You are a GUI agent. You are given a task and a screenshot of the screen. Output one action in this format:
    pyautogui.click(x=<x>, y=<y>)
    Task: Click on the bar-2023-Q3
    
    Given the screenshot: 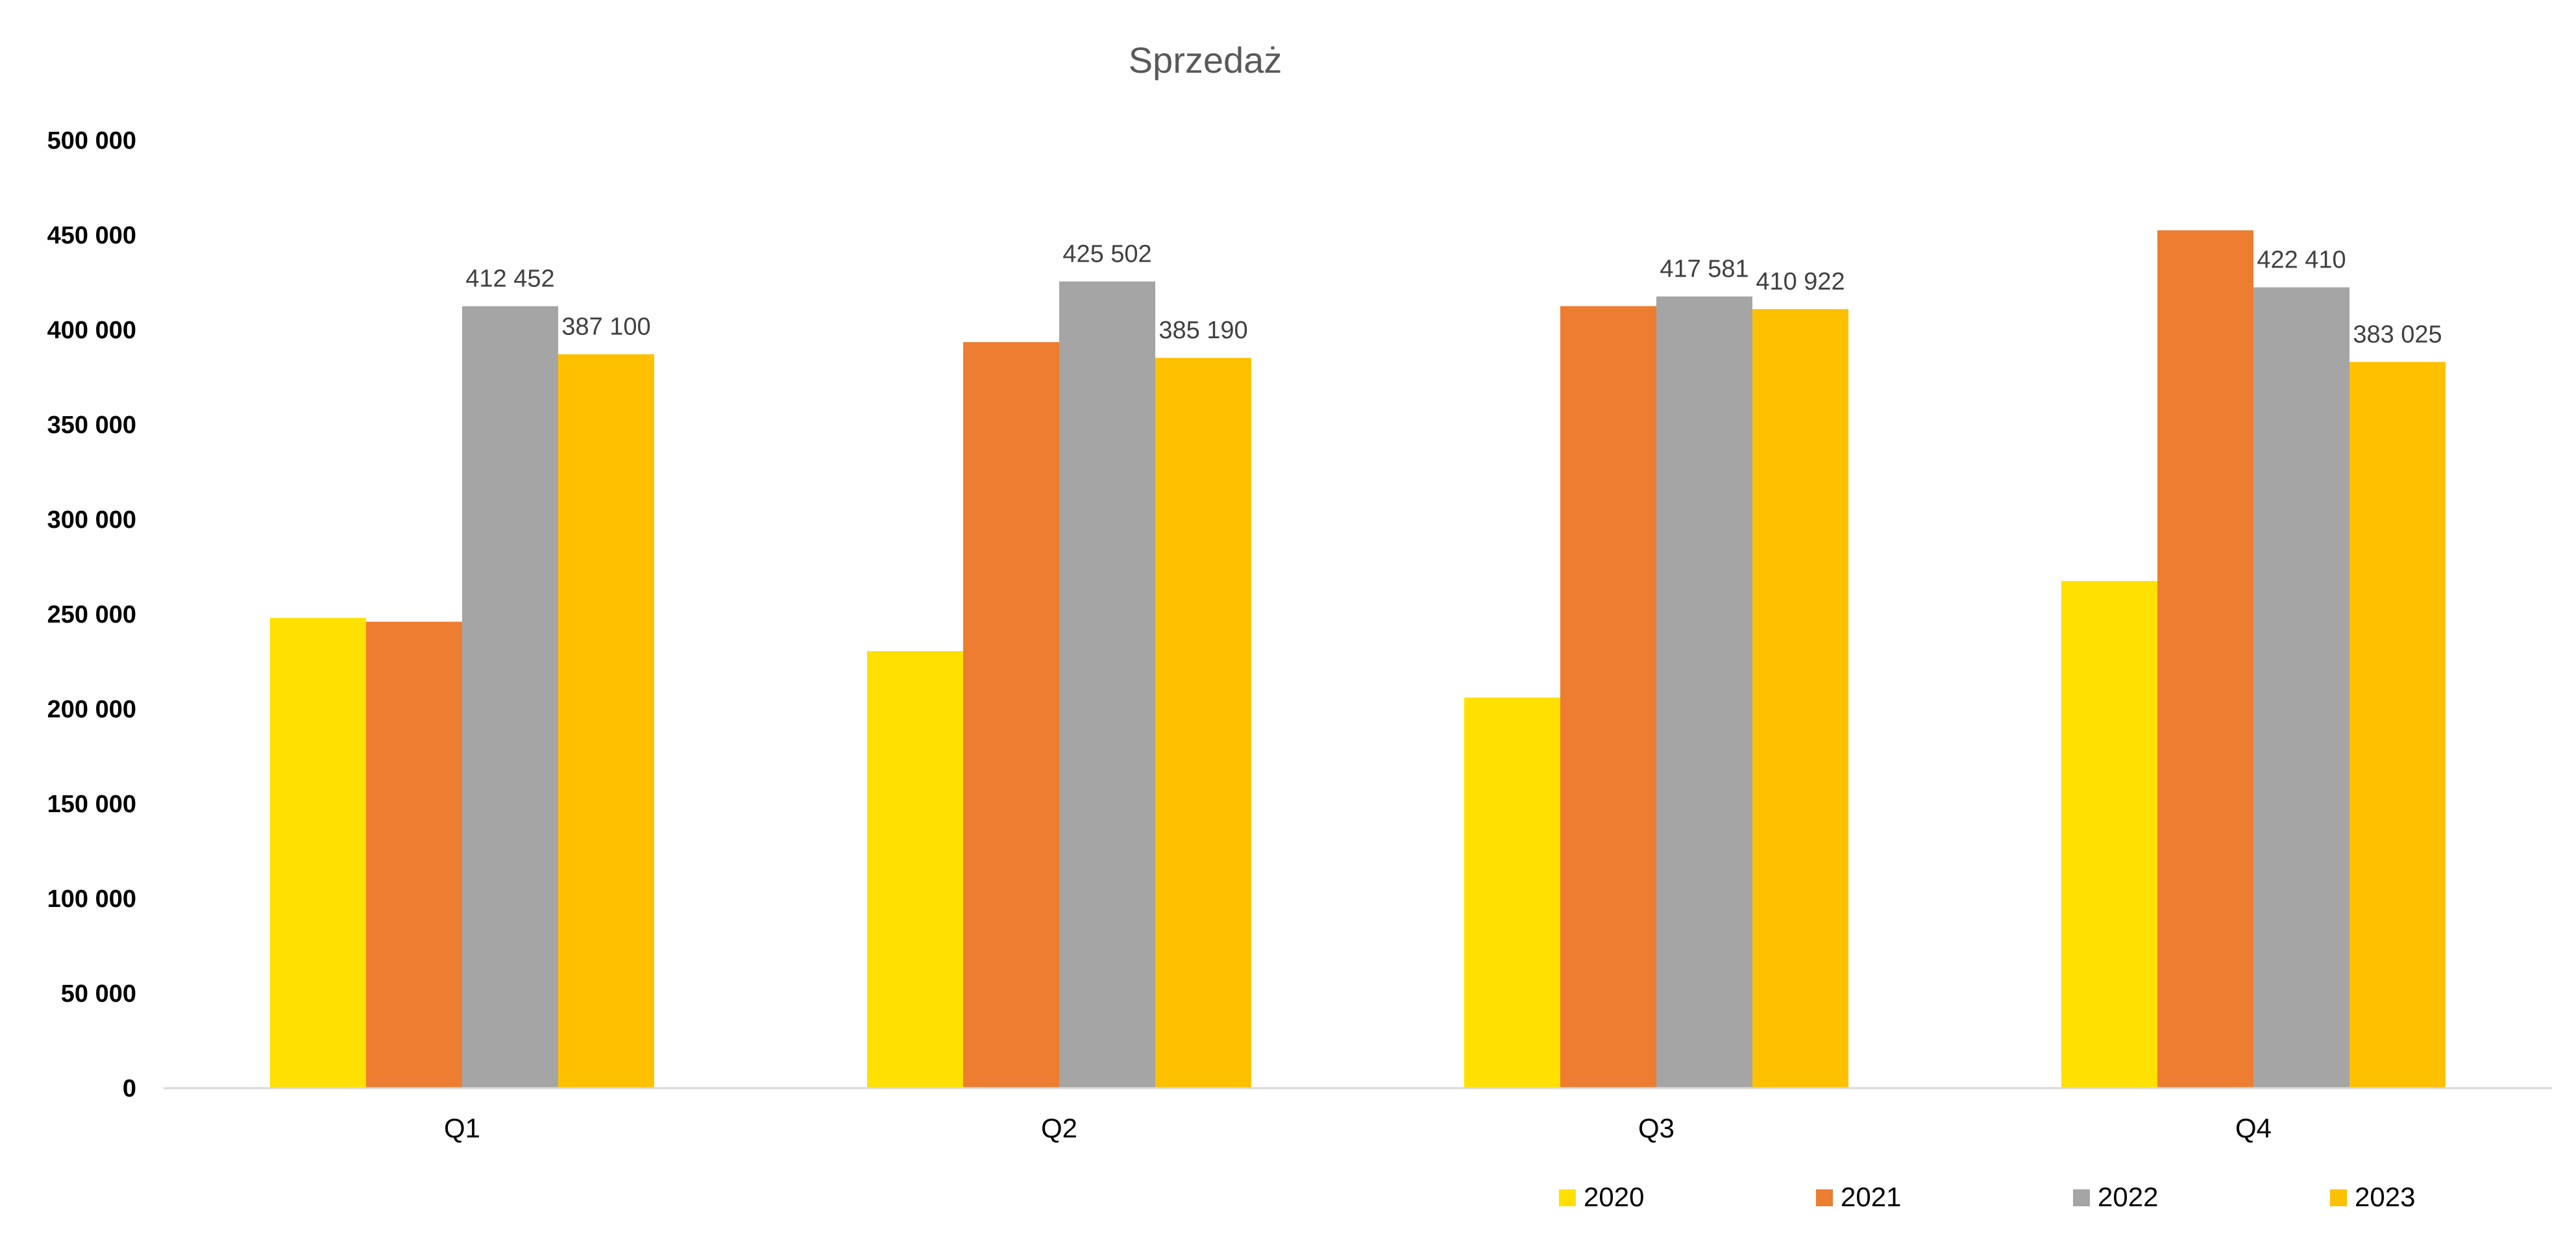 What is the action you would take?
    pyautogui.click(x=1800, y=698)
    